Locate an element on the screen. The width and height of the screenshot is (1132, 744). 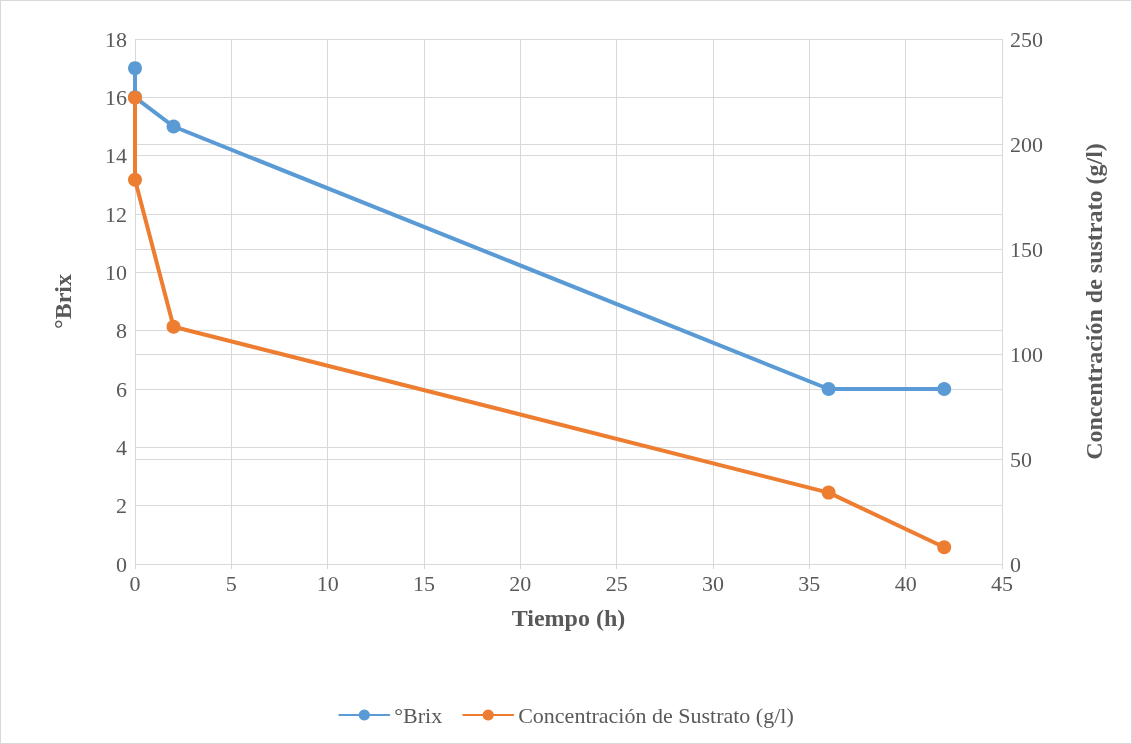
x-tick-label: 10 is located at coordinates (327, 583).